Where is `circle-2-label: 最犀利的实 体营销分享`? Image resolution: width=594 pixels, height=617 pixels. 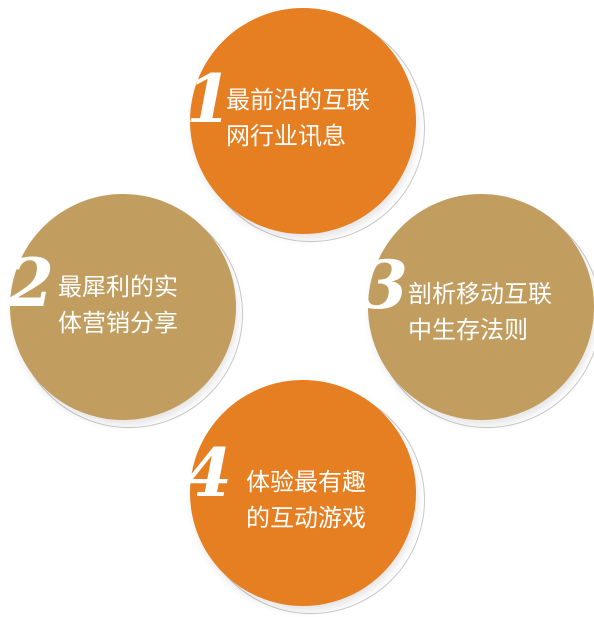 circle-2-label: 最犀利的实 体营销分享 is located at coordinates (118, 305).